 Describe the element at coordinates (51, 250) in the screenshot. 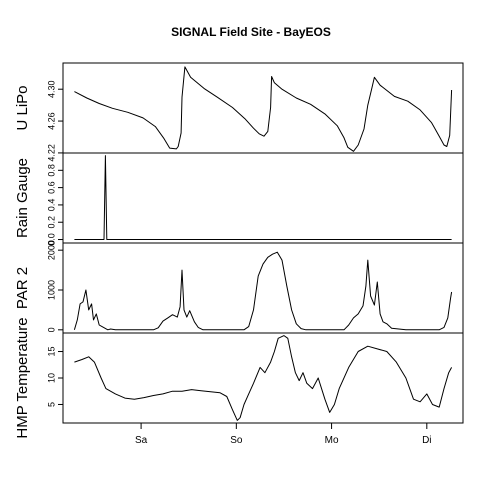

I see `y-tick-label: 2000` at that location.